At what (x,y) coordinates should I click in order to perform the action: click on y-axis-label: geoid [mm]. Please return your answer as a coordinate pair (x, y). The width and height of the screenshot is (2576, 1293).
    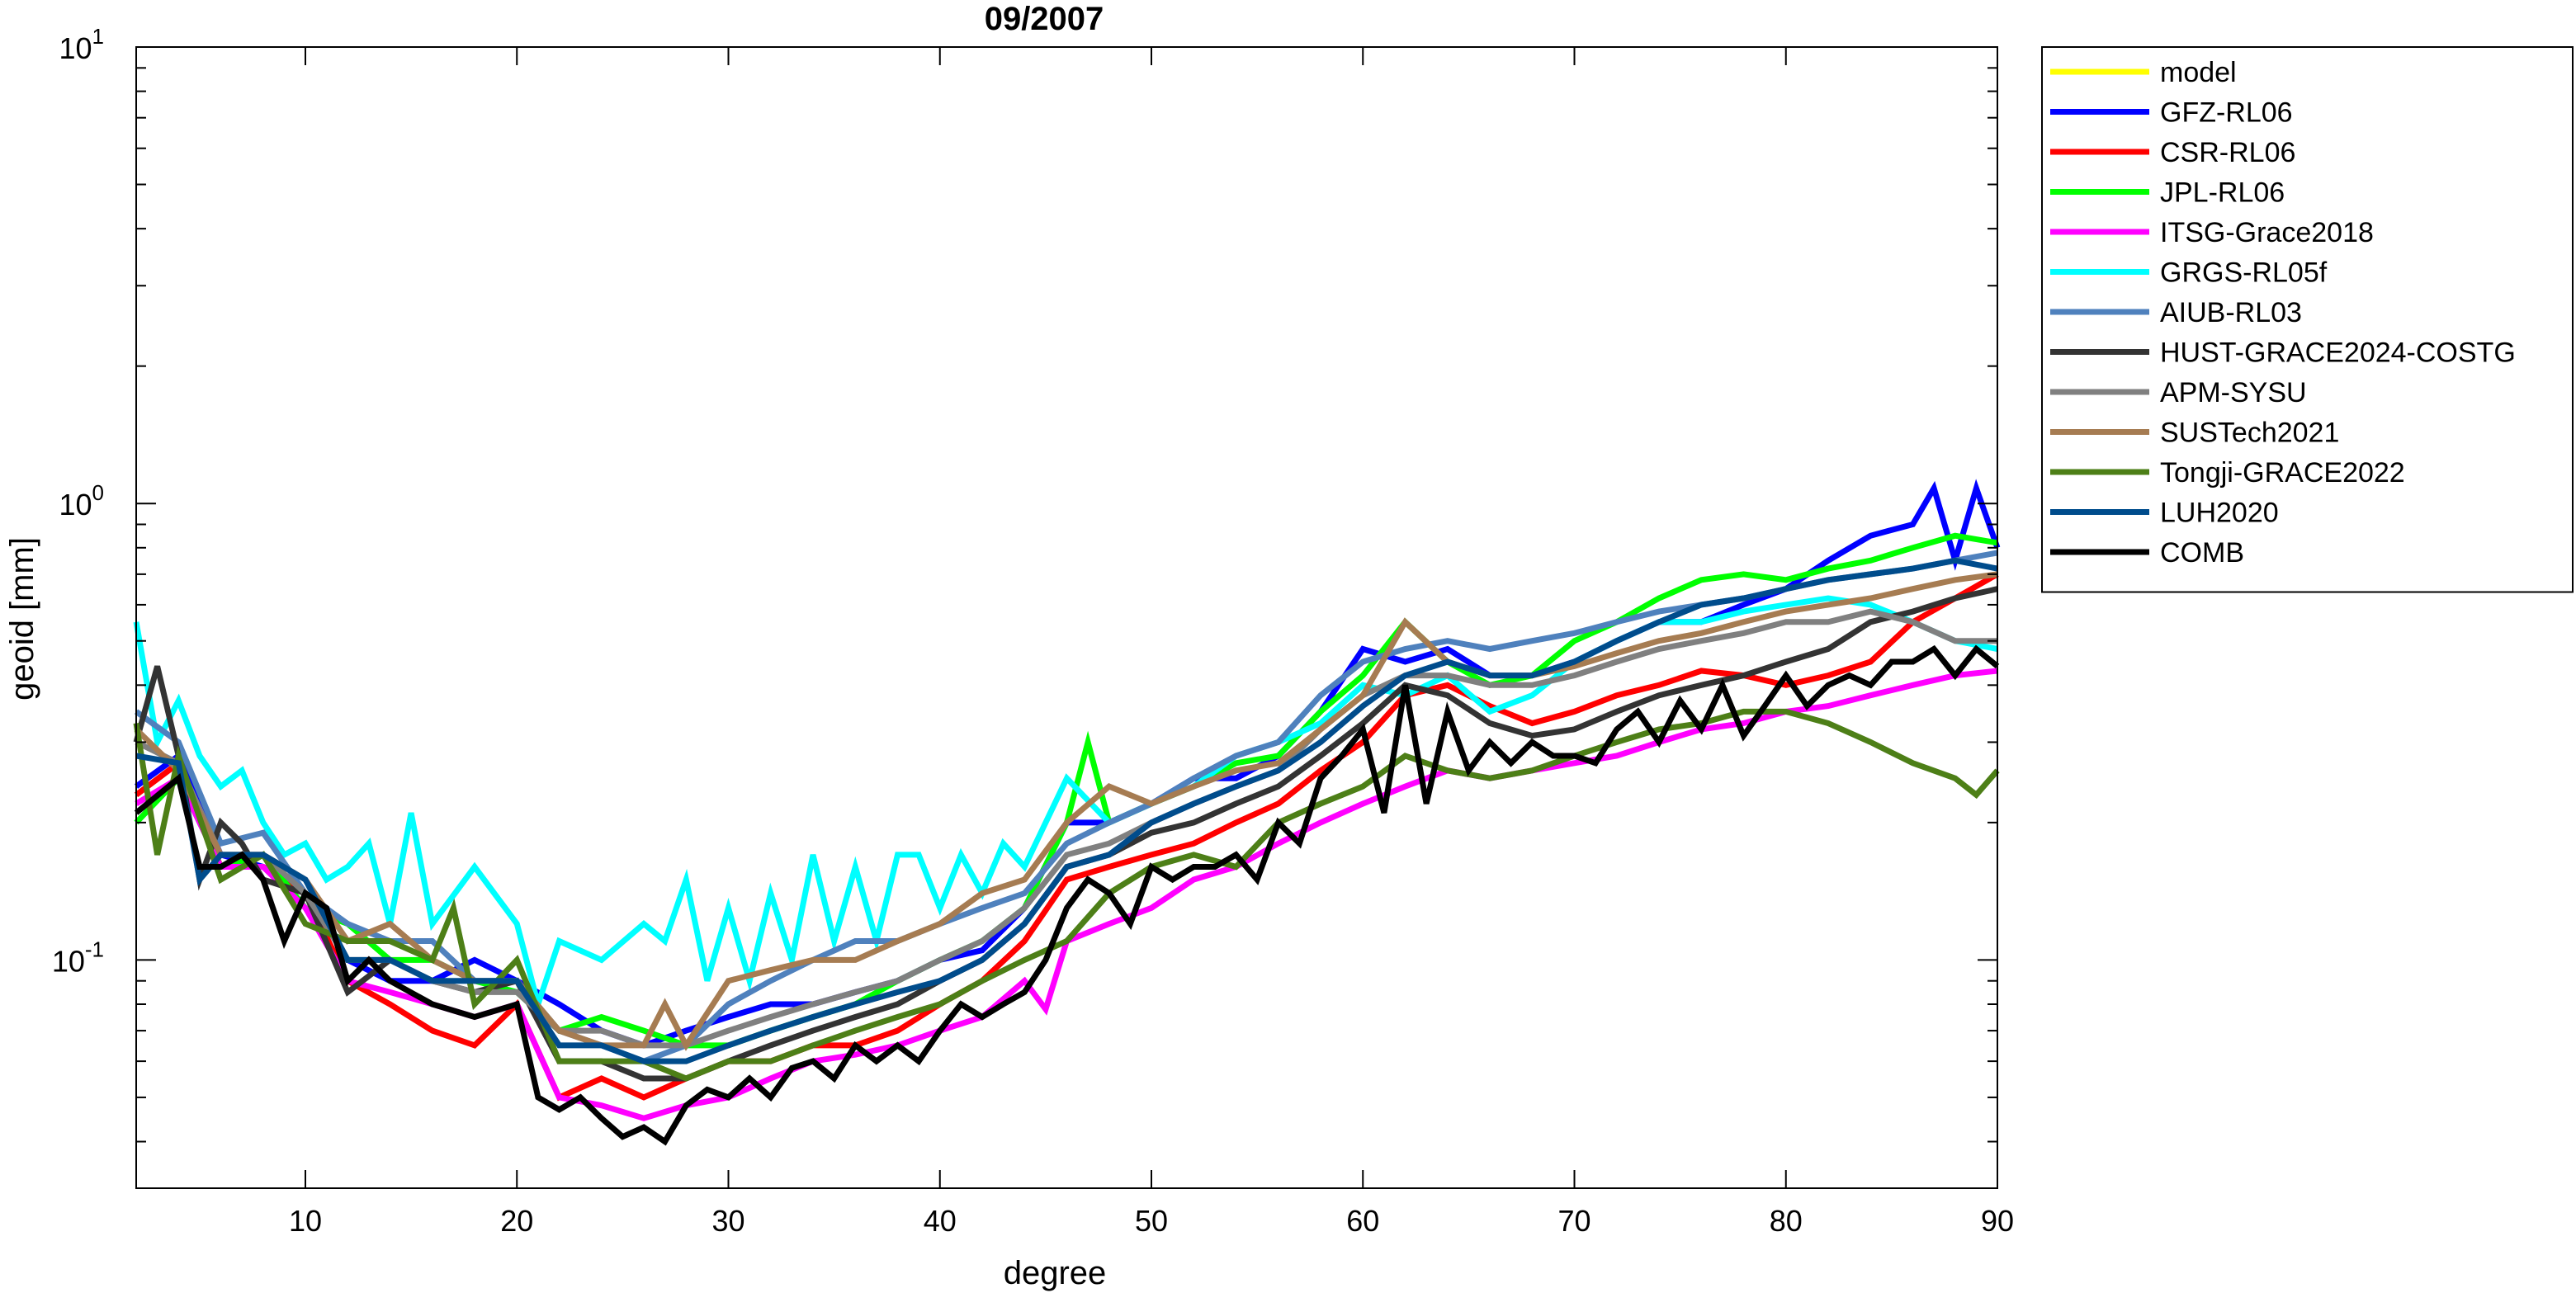
    Looking at the image, I should click on (22, 619).